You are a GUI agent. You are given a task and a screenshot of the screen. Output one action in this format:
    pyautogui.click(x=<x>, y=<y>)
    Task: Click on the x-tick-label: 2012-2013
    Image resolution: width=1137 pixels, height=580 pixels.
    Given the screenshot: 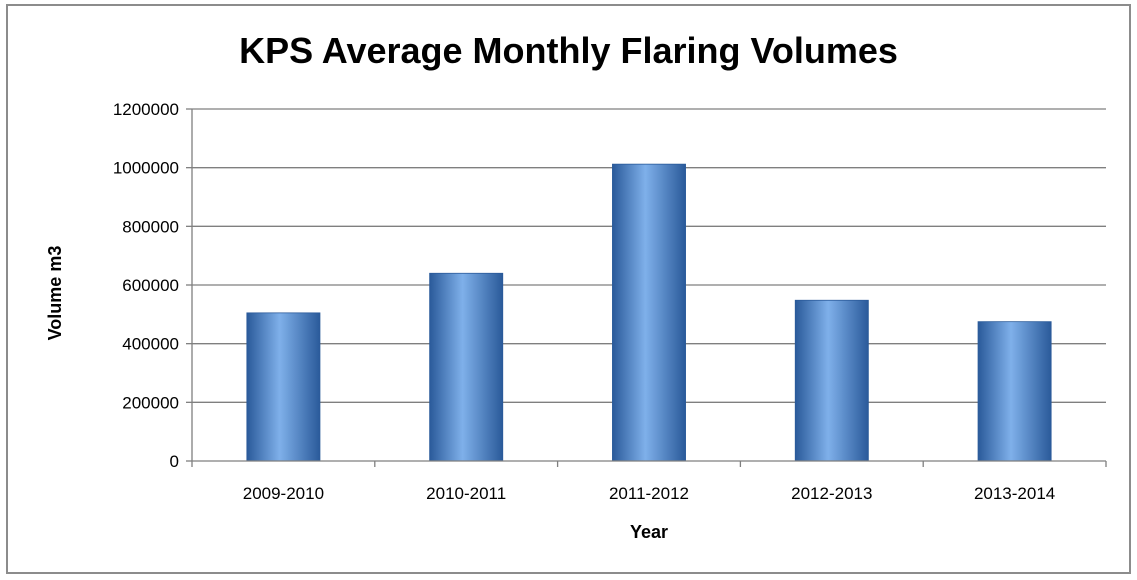 What is the action you would take?
    pyautogui.click(x=831, y=493)
    